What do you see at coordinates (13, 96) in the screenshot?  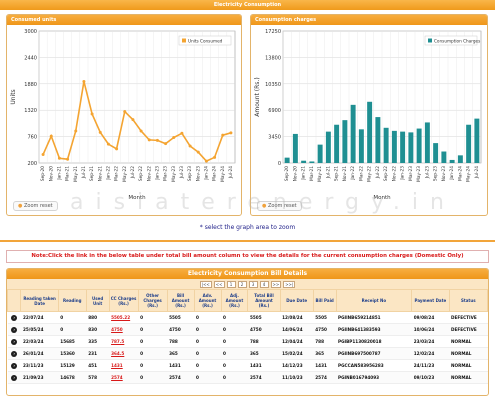 I see `y-axis-label: Units` at bounding box center [13, 96].